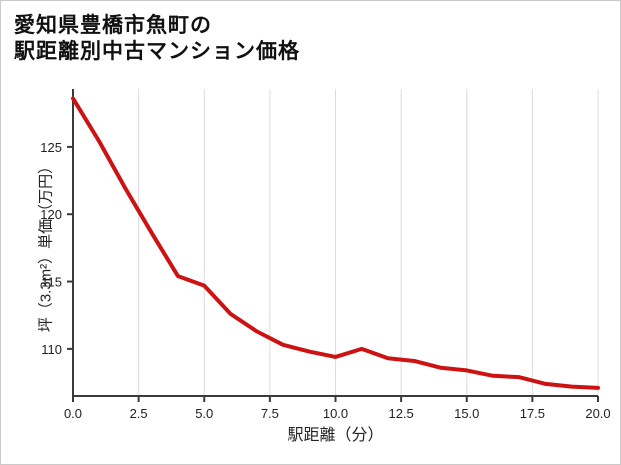  What do you see at coordinates (204, 413) in the screenshot?
I see `x-tick-label: 5.0` at bounding box center [204, 413].